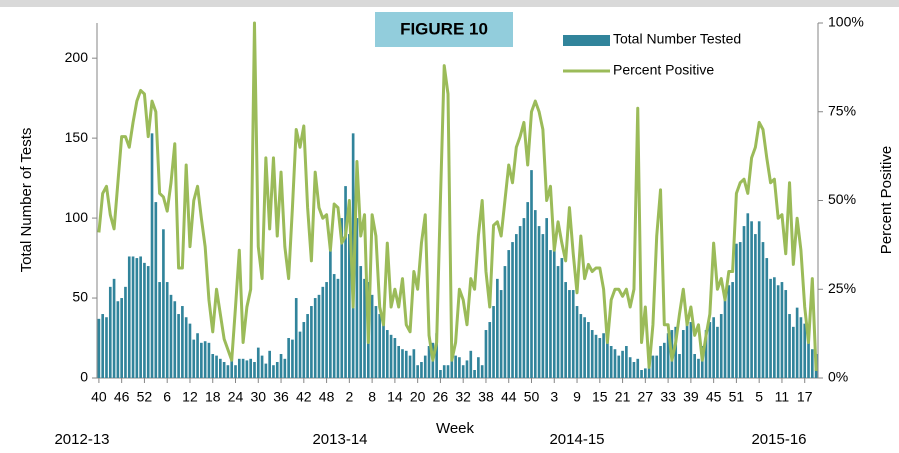 Image resolution: width=899 pixels, height=453 pixels. Describe the element at coordinates (759, 397) in the screenshot. I see `x-tick-label: 5` at that location.